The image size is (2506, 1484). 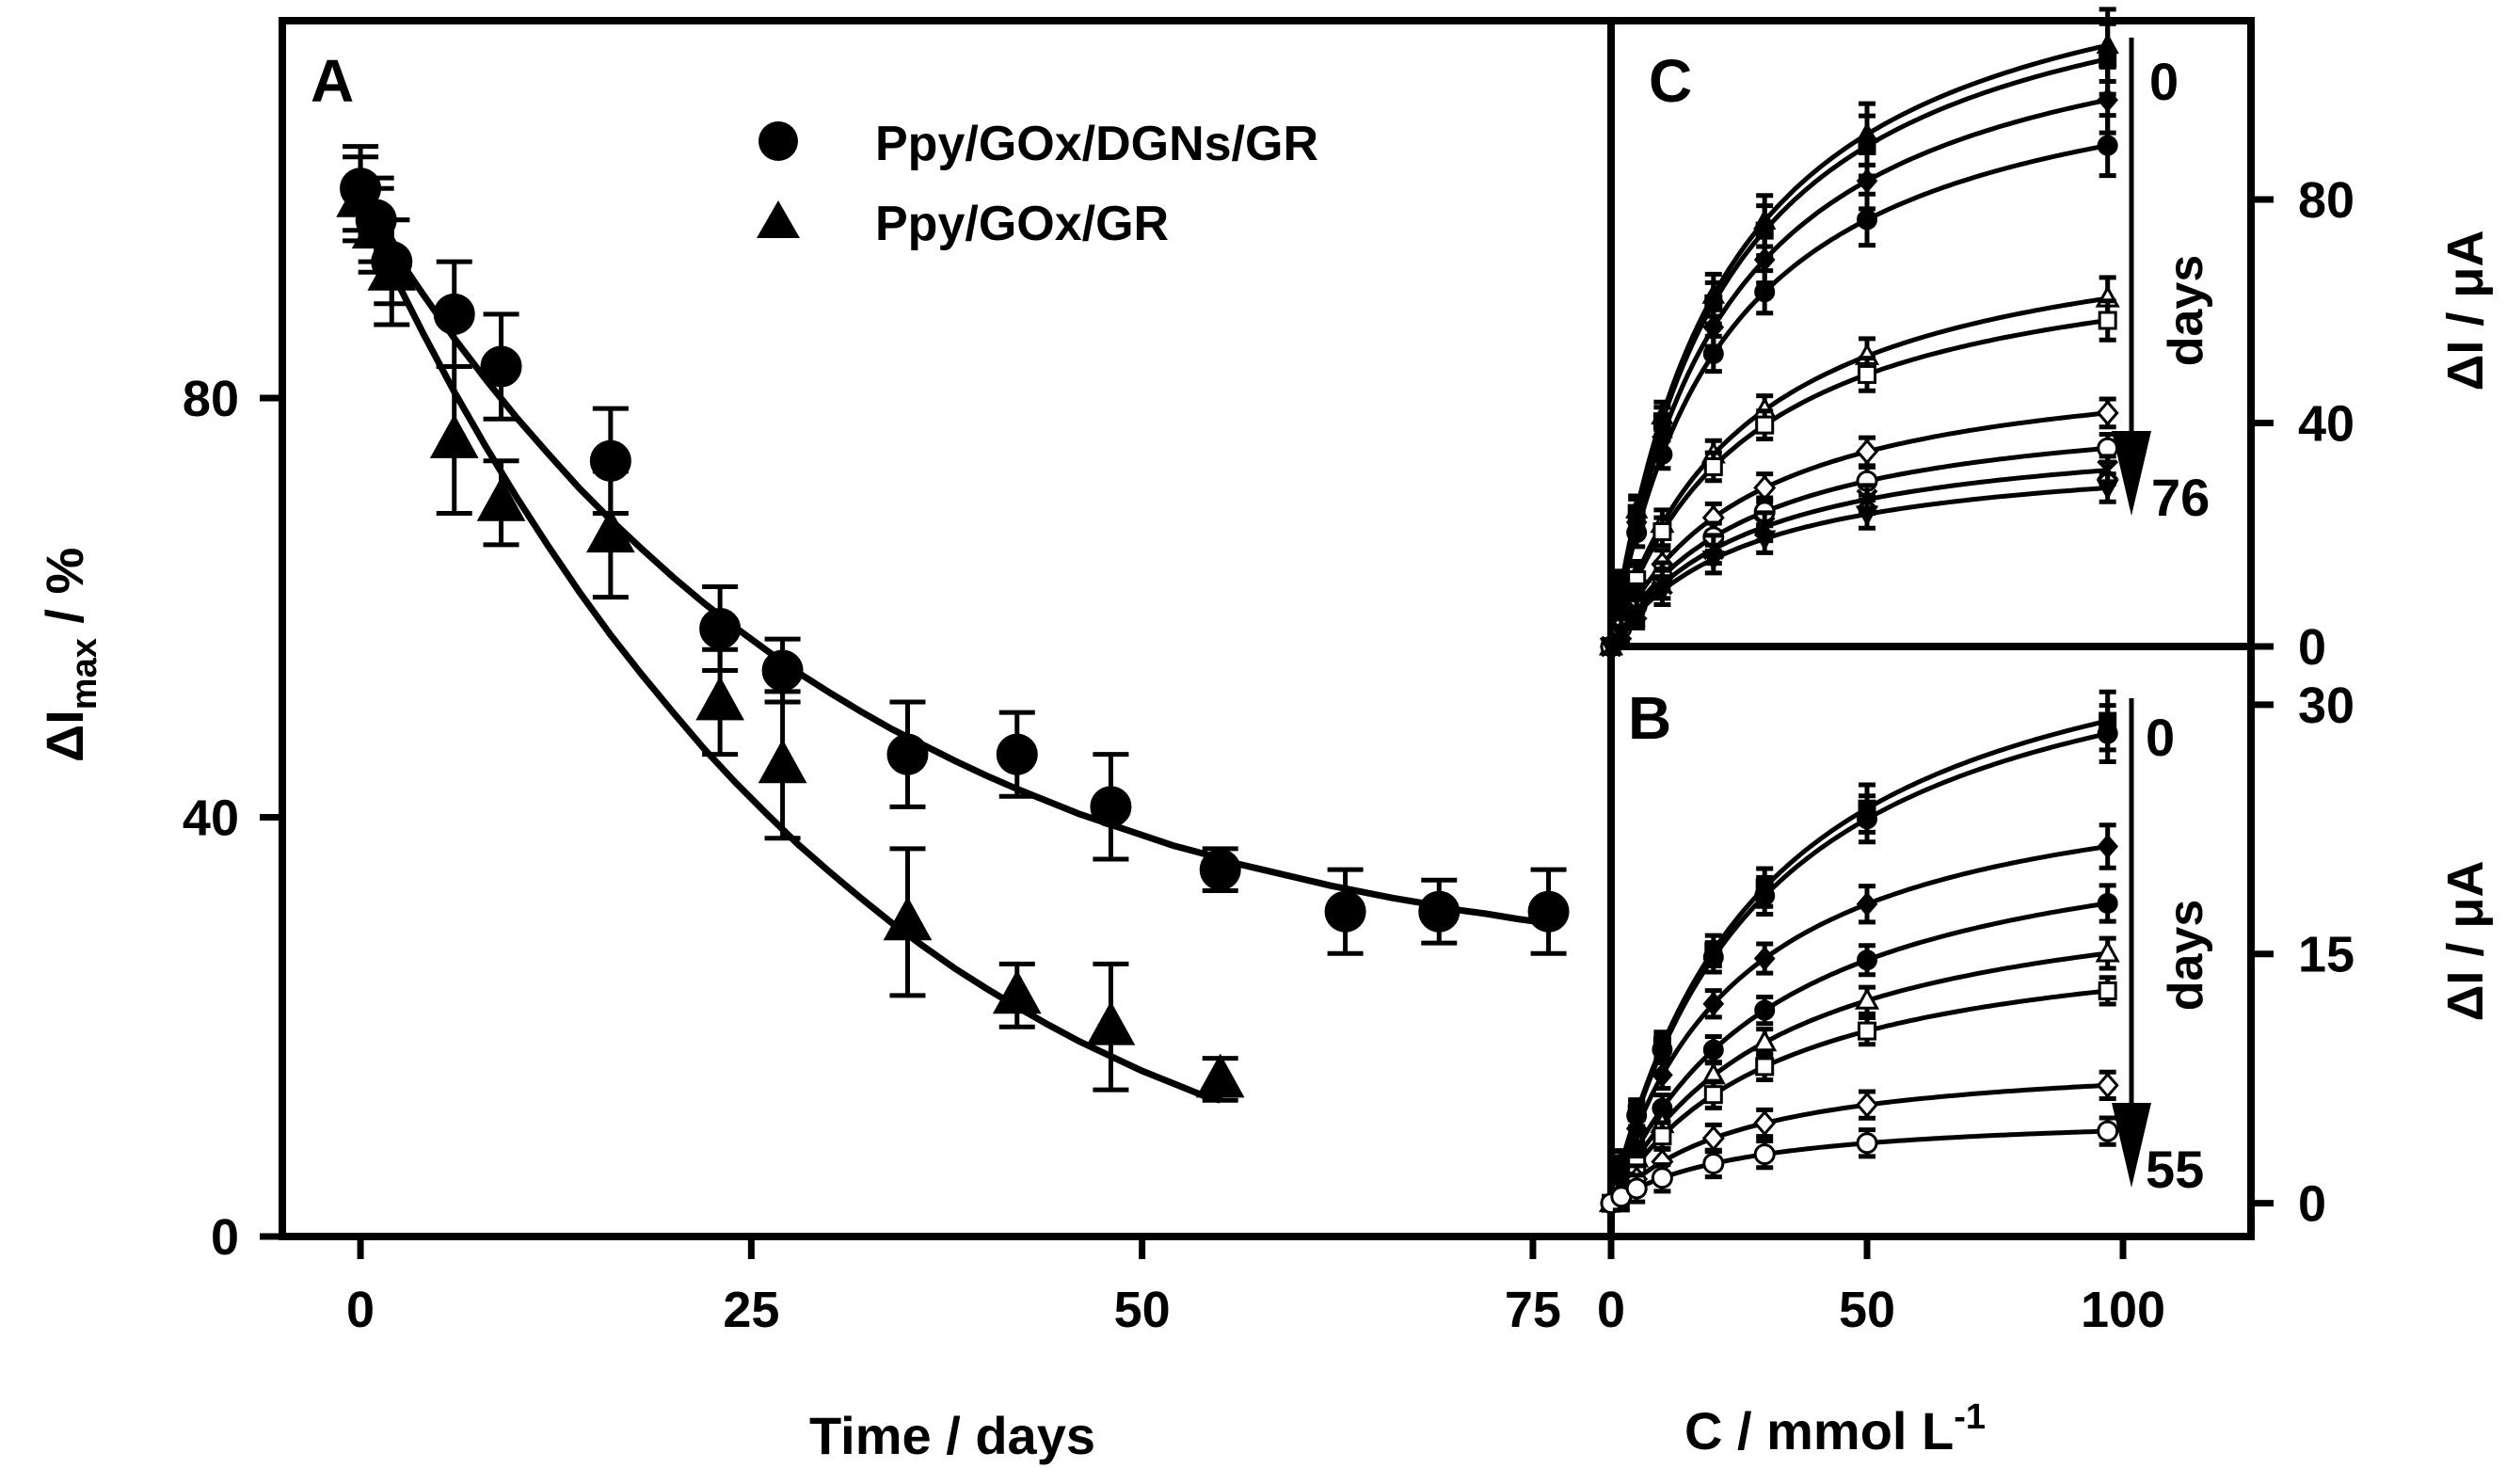 What do you see at coordinates (84, 674) in the screenshot?
I see `y-label-sub: max` at bounding box center [84, 674].